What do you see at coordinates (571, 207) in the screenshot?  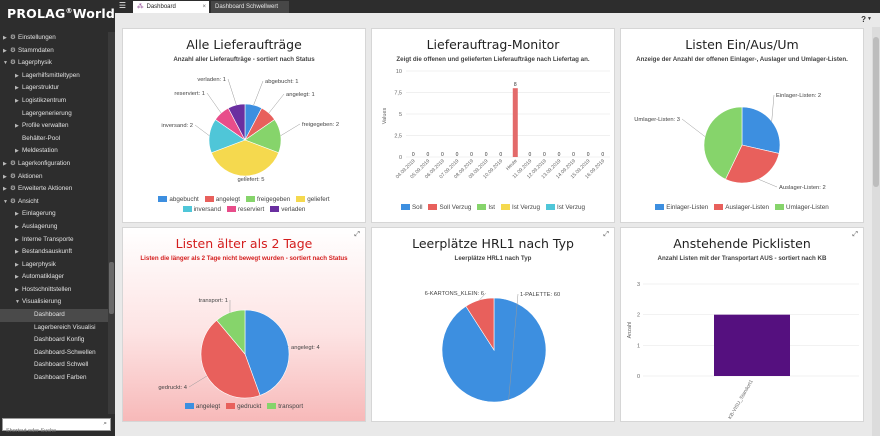 I see `legend-label: Ist Verzug` at bounding box center [571, 207].